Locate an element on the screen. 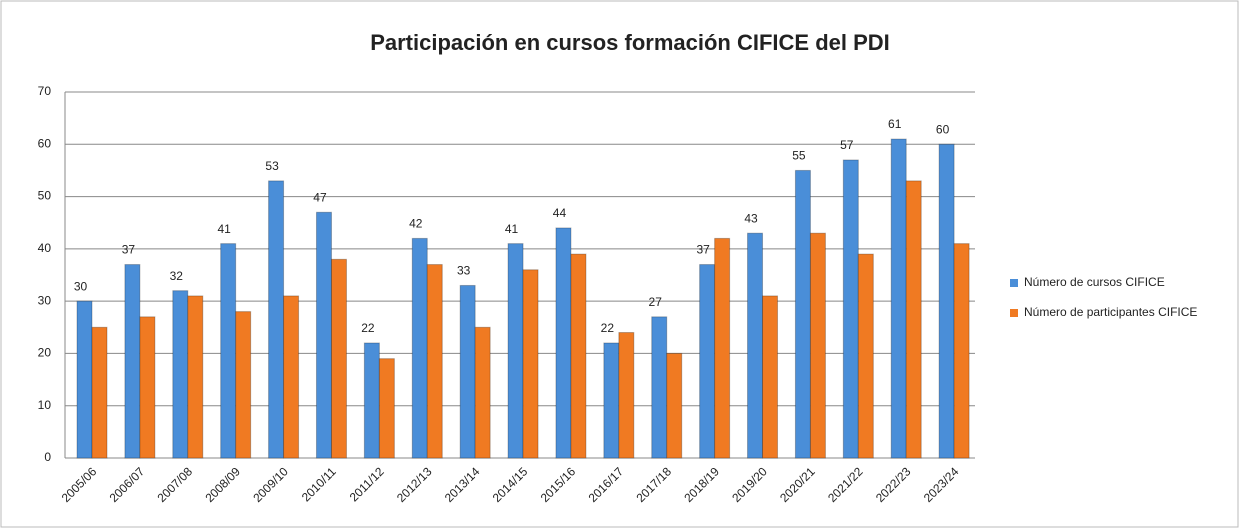  data-label: 47 is located at coordinates (320, 197).